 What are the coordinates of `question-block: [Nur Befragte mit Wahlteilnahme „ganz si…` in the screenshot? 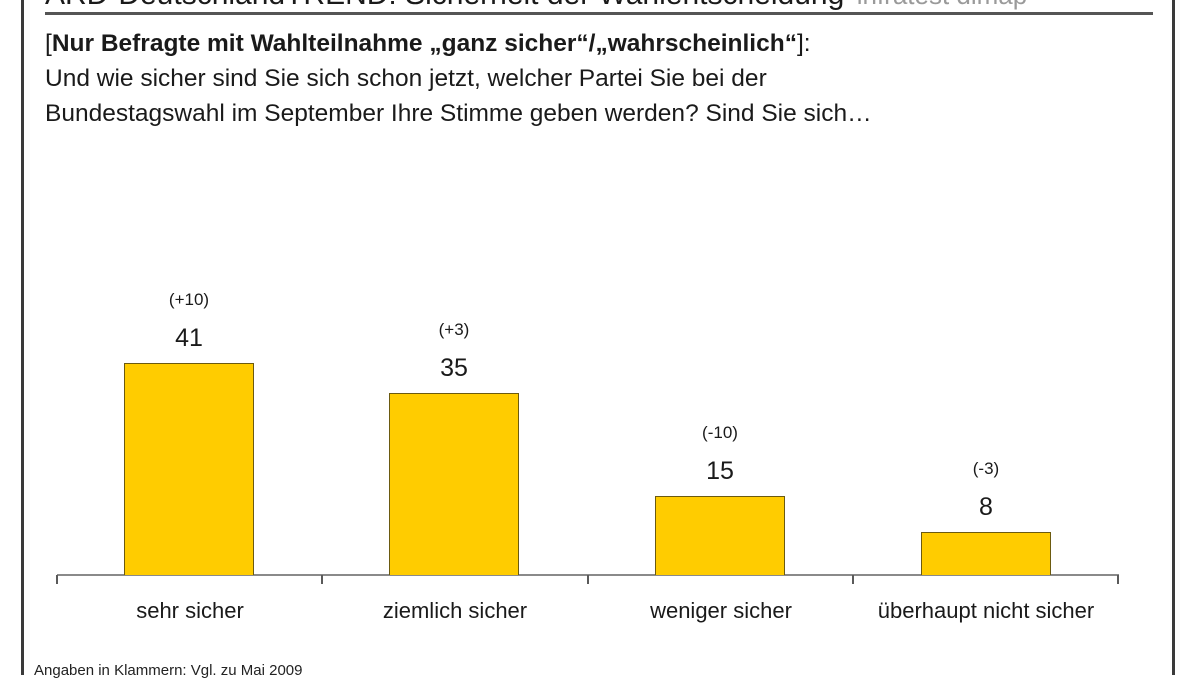 It's located at (458, 78).